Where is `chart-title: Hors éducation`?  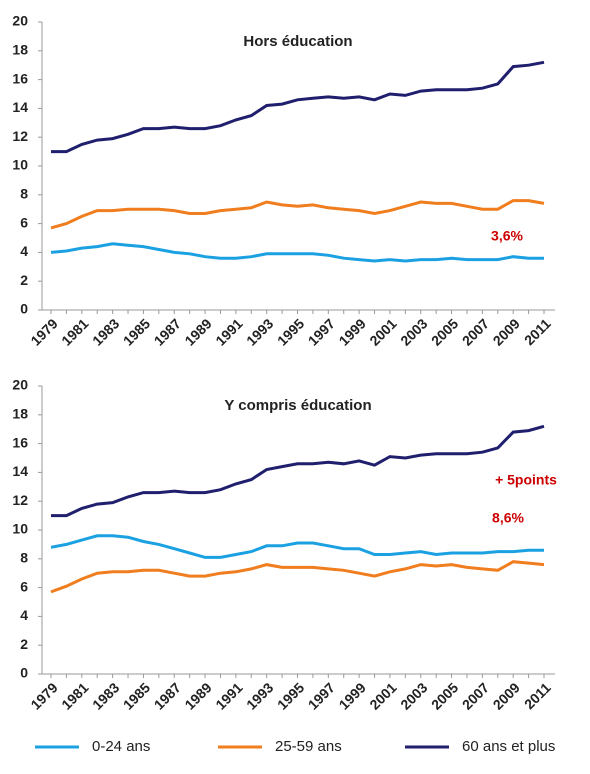 chart-title: Hors éducation is located at coordinates (297, 41).